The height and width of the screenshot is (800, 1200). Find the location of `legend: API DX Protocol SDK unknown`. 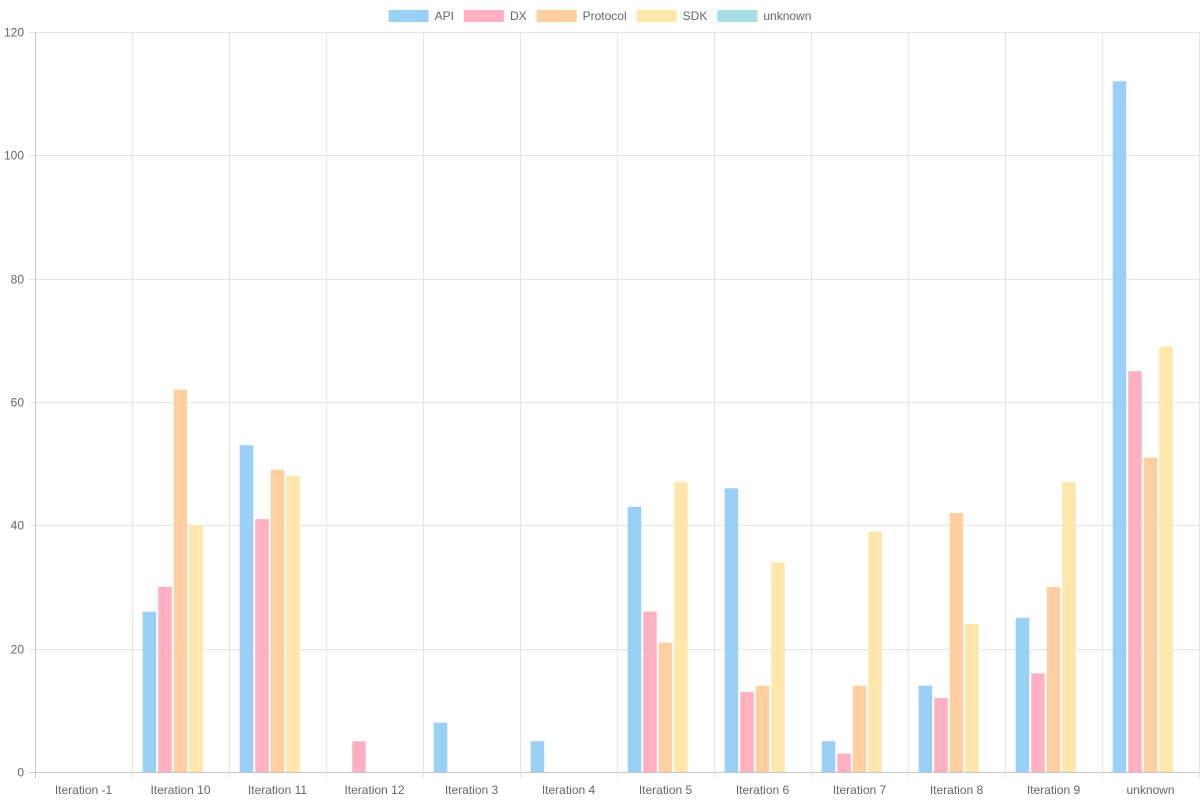

legend: API DX Protocol SDK unknown is located at coordinates (600, 16).